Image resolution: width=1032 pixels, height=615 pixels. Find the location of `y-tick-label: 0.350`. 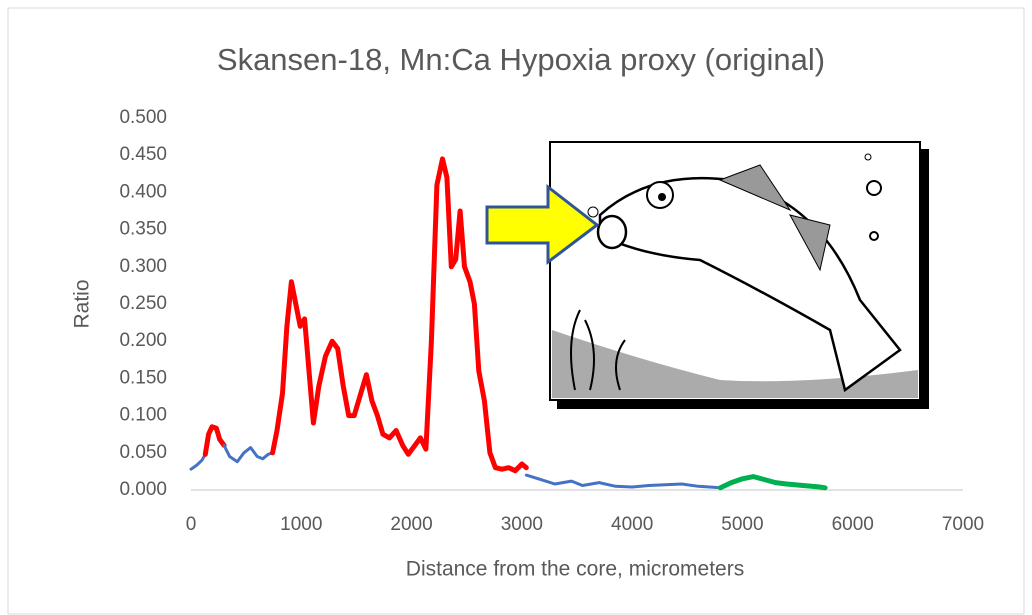

y-tick-label: 0.350 is located at coordinates (143, 229).